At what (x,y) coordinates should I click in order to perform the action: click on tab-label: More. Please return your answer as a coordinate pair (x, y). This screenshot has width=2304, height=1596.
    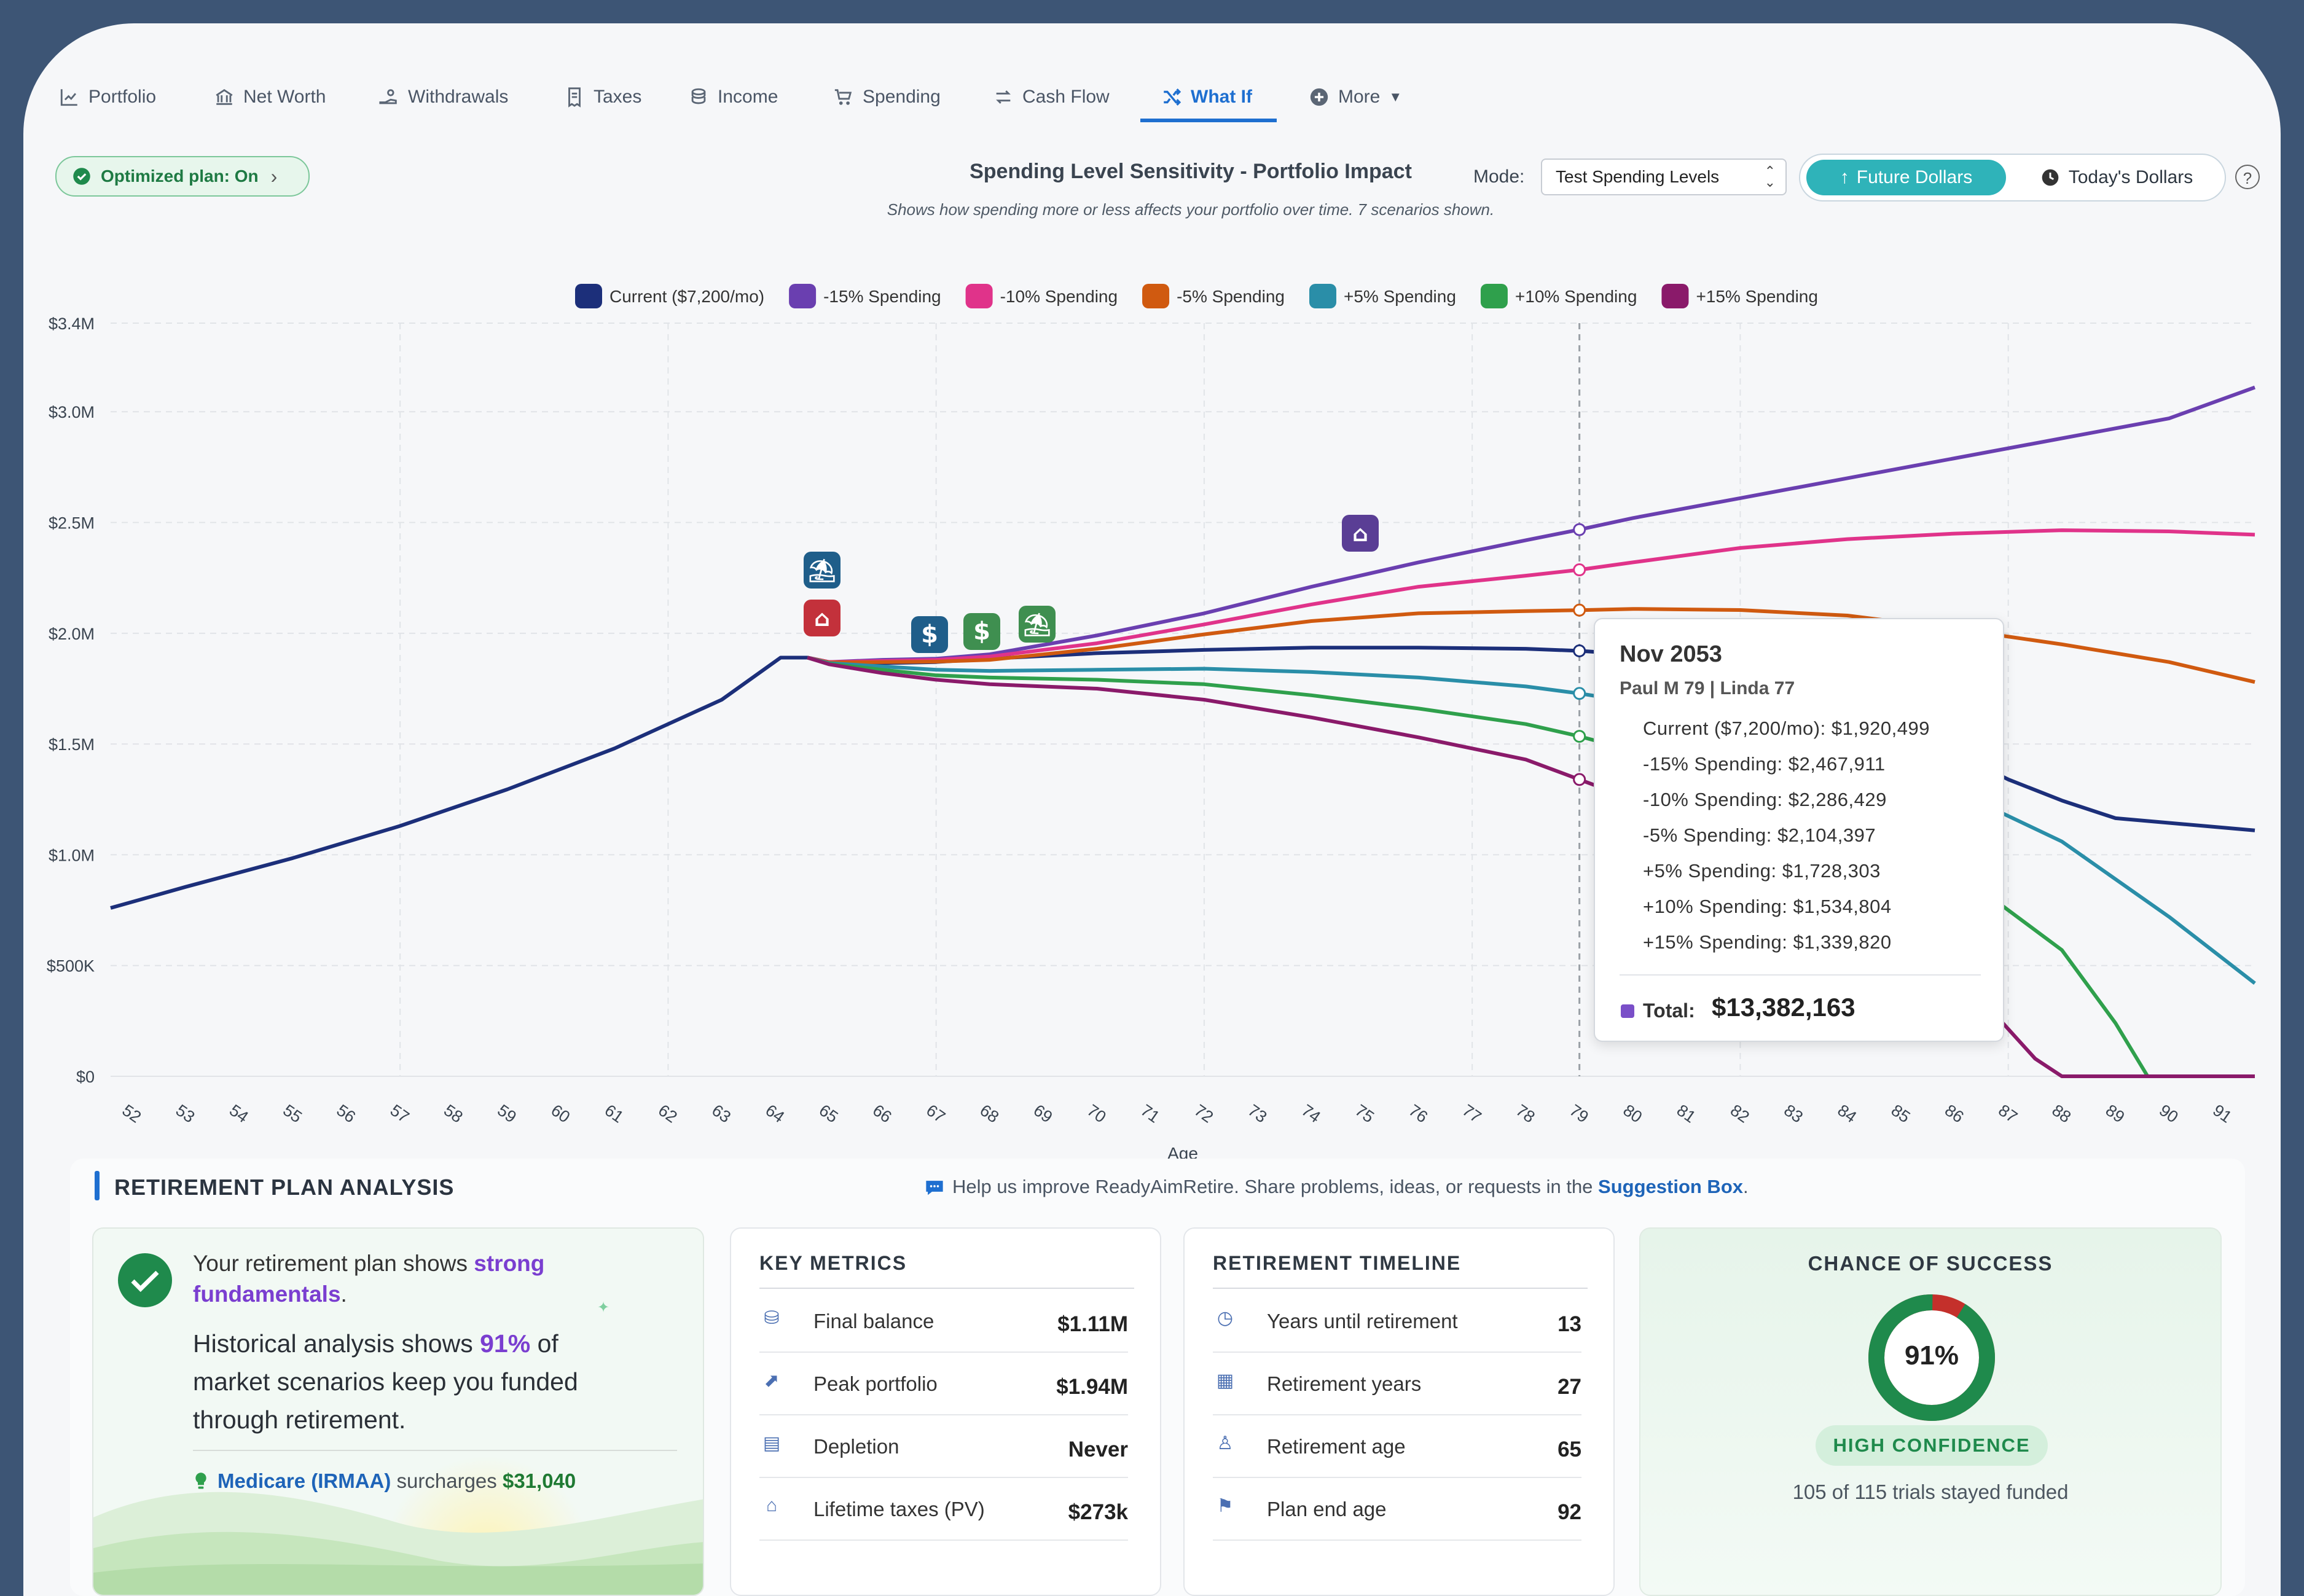
    Looking at the image, I should click on (1359, 97).